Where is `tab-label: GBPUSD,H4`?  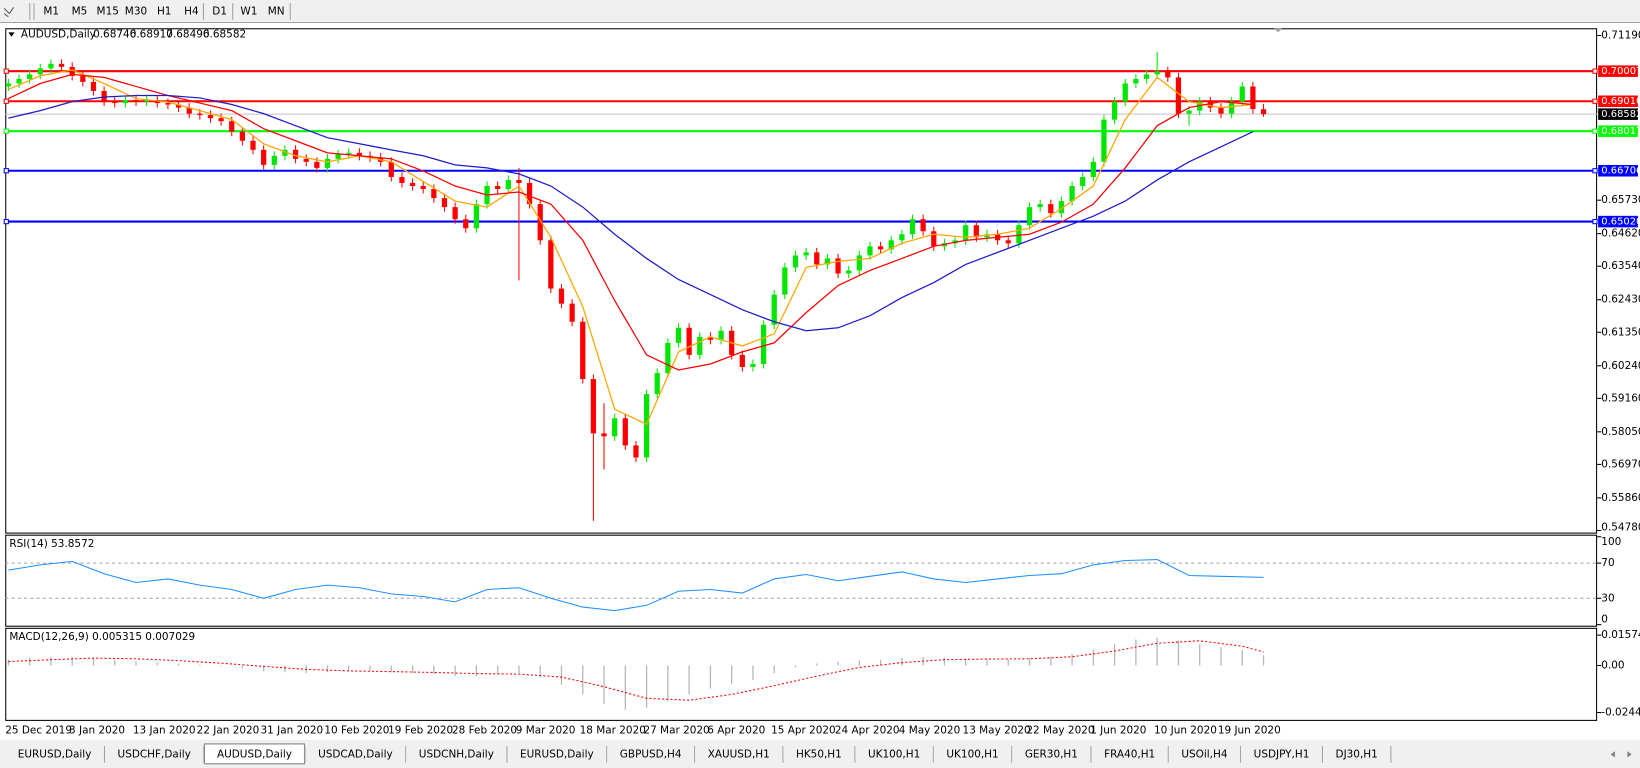
tab-label: GBPUSD,H4 is located at coordinates (651, 754).